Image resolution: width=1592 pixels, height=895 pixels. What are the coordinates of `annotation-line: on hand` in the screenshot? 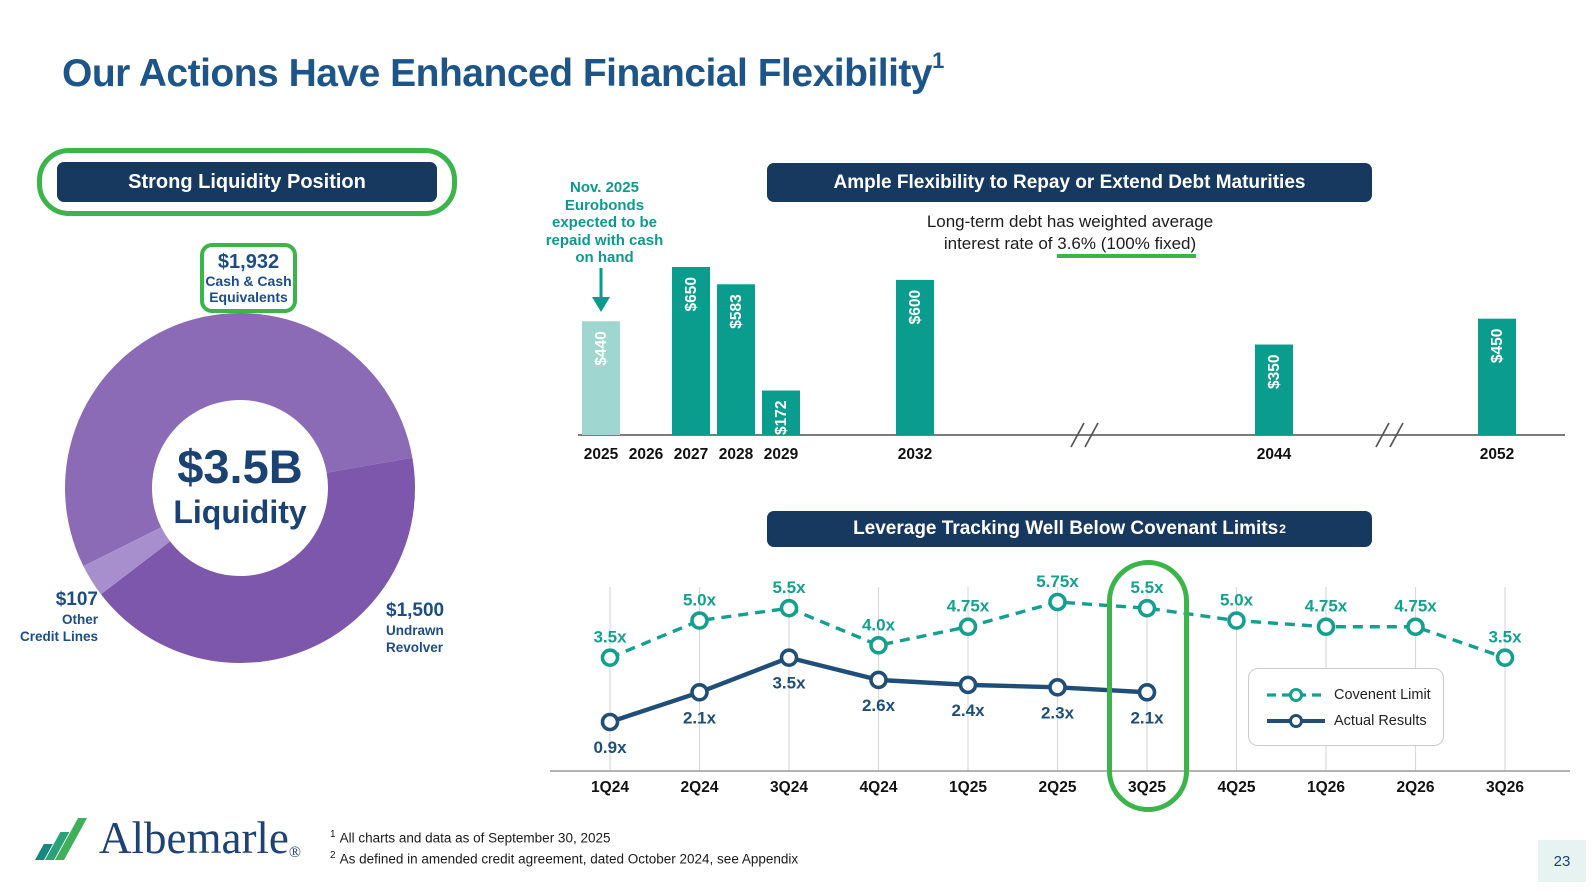 It's located at (604, 257).